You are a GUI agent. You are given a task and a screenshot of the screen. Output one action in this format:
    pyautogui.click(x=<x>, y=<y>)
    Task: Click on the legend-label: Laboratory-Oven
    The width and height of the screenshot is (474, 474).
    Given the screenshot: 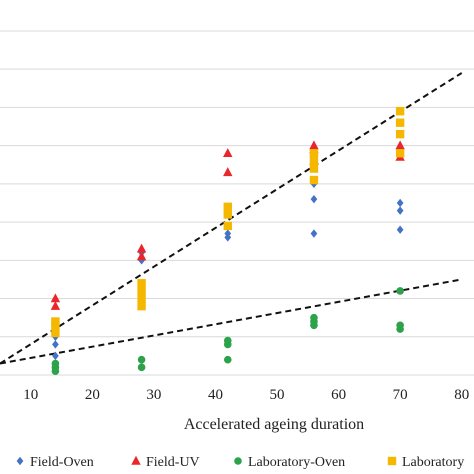 What is the action you would take?
    pyautogui.click(x=296, y=462)
    